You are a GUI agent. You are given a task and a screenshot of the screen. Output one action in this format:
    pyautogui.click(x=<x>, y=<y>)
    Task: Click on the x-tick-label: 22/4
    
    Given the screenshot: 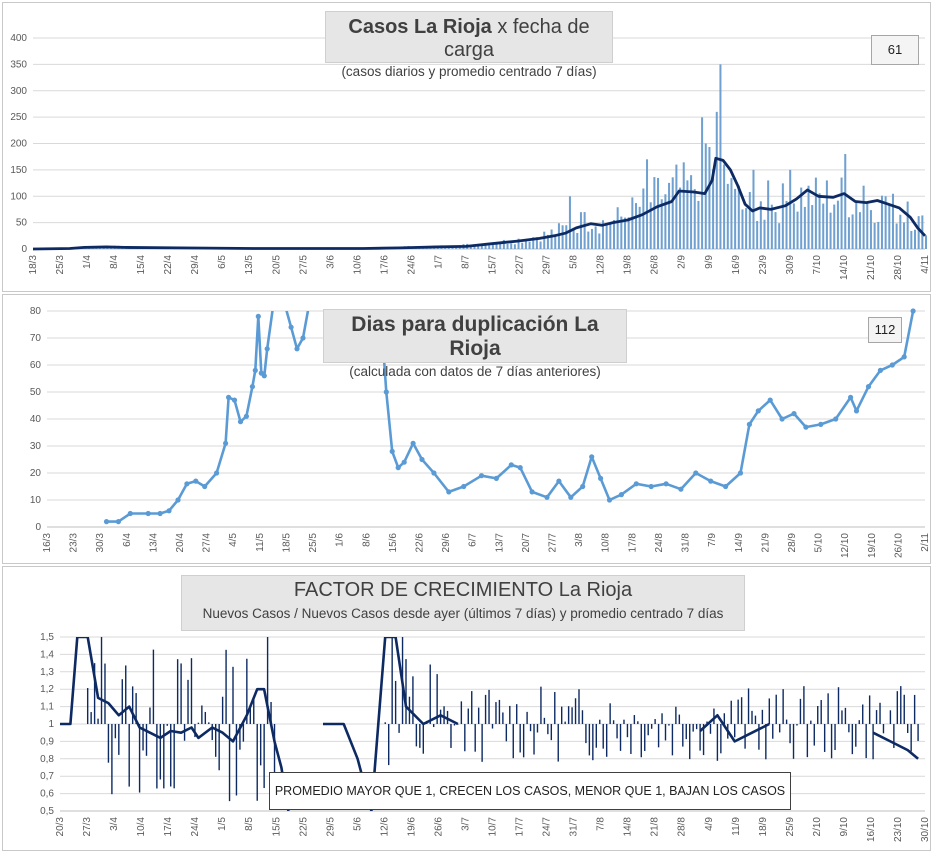 What is the action you would take?
    pyautogui.click(x=168, y=265)
    